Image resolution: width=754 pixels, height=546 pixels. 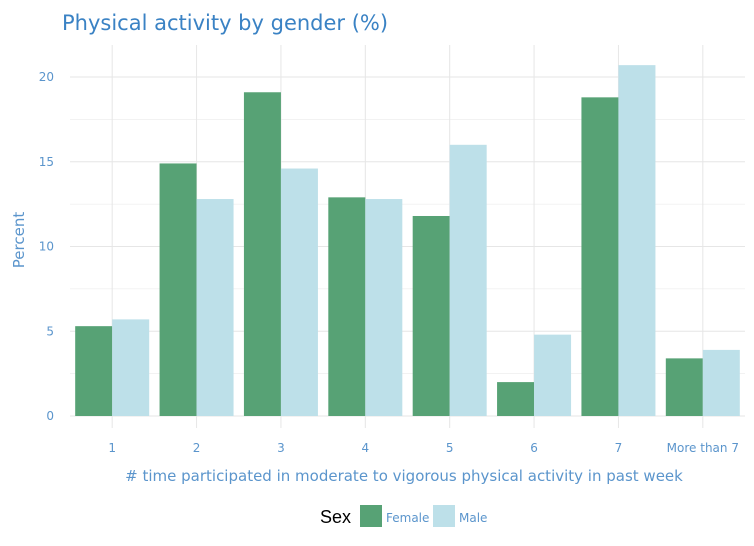 What do you see at coordinates (703, 448) in the screenshot?
I see `x-tick-label: More than 7` at bounding box center [703, 448].